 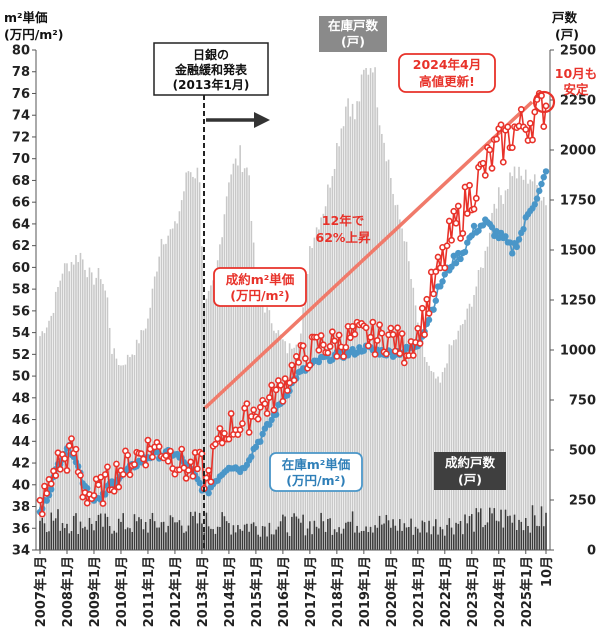 I want to click on left-tick-label: 76, so click(x=21, y=94).